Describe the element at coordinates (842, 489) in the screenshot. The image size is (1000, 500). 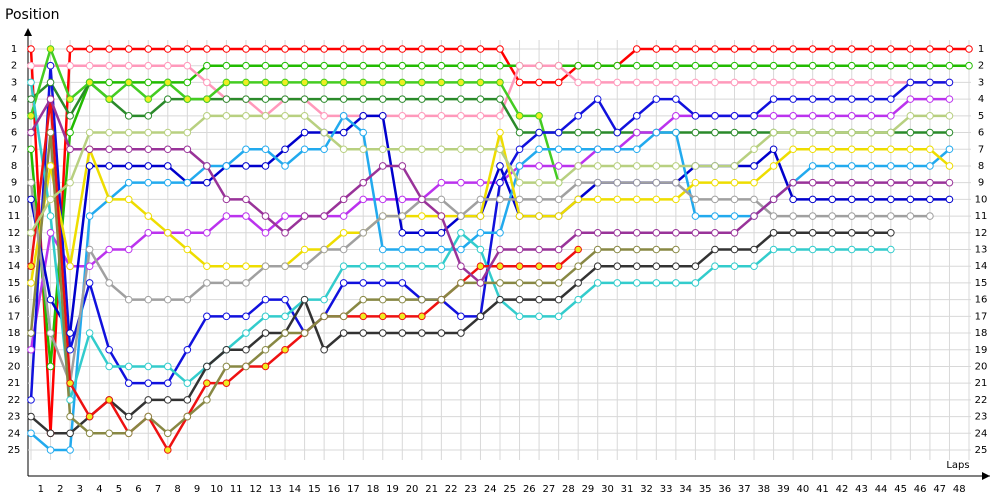
I see `x-tick-label: 42` at that location.